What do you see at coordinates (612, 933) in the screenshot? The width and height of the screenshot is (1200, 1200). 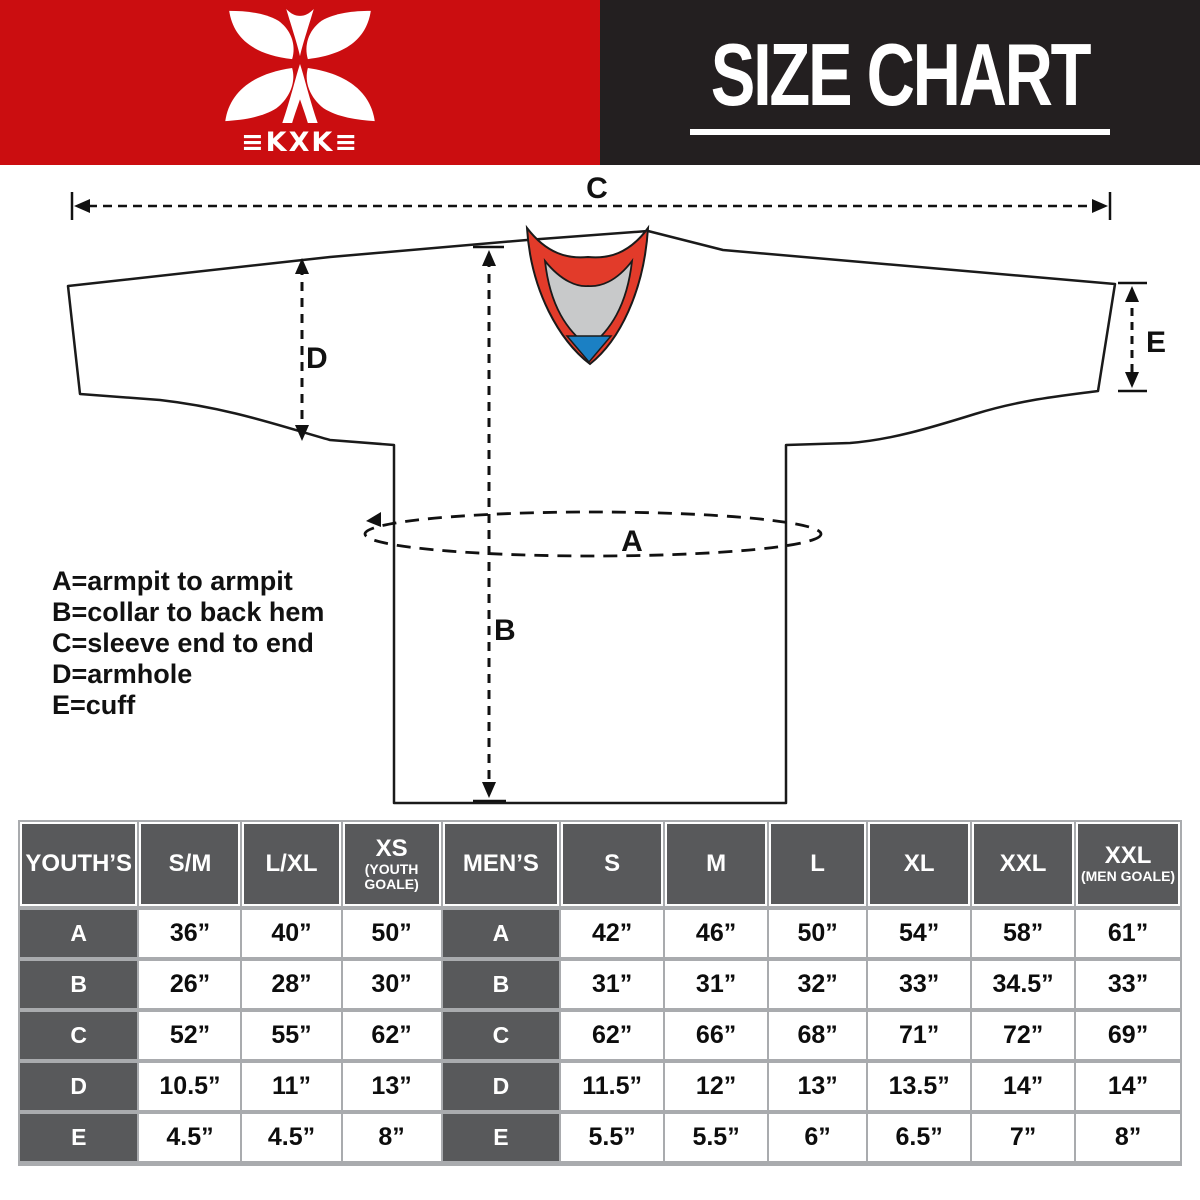 I see `table-cell: 42”` at bounding box center [612, 933].